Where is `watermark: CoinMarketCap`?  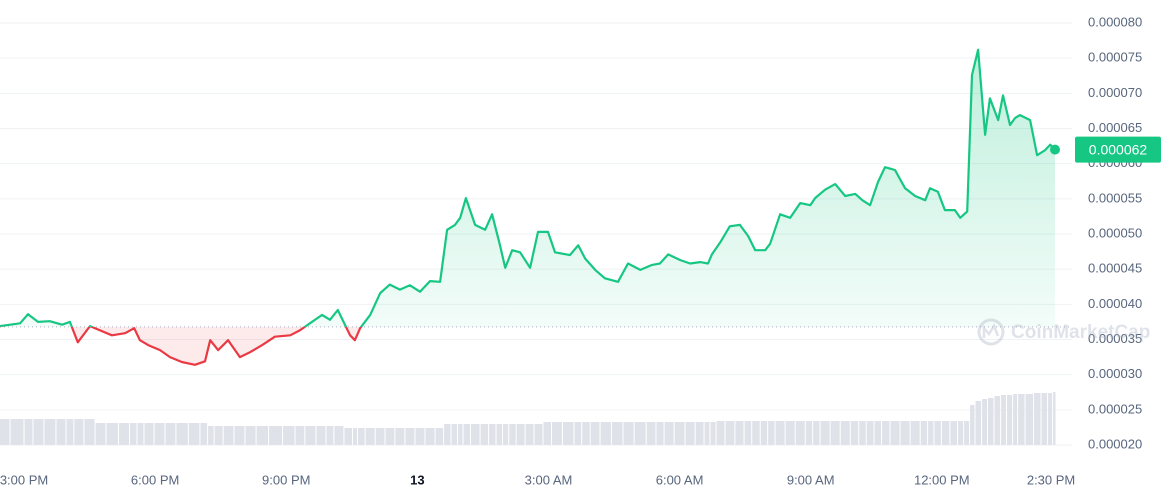
watermark: CoinMarketCap is located at coordinates (1063, 332).